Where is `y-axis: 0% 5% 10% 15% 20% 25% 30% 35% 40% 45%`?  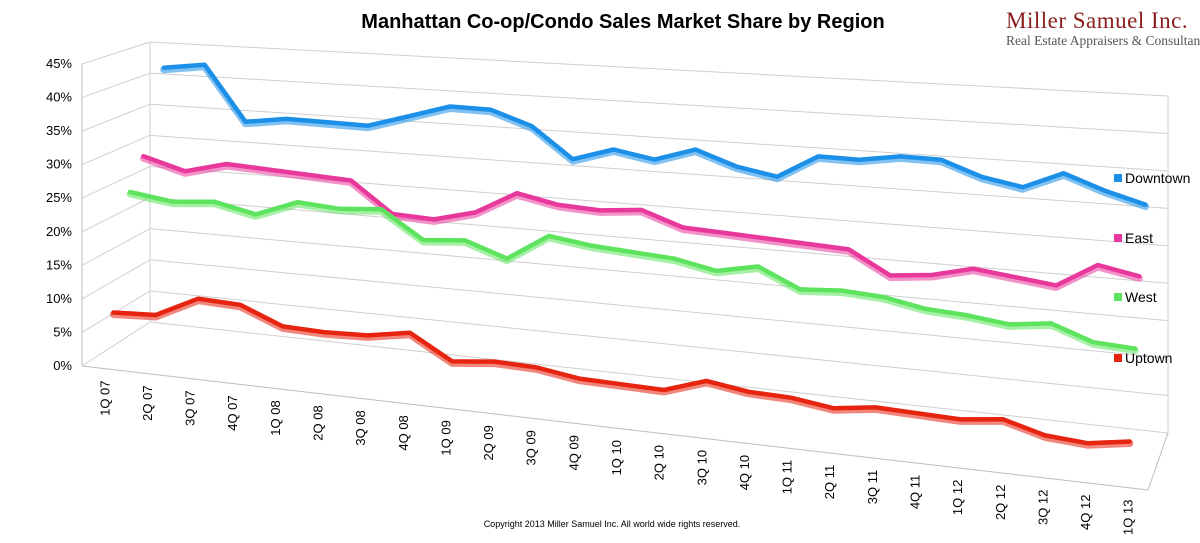 y-axis: 0% 5% 10% 15% 20% 25% 30% 35% 40% 45% is located at coordinates (59, 214).